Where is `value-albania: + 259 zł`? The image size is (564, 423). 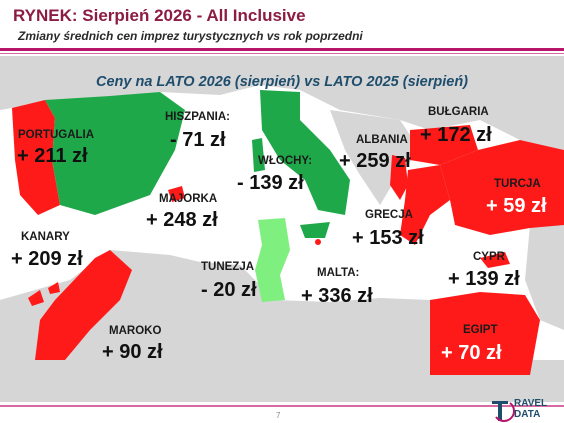 value-albania: + 259 zł is located at coordinates (375, 161).